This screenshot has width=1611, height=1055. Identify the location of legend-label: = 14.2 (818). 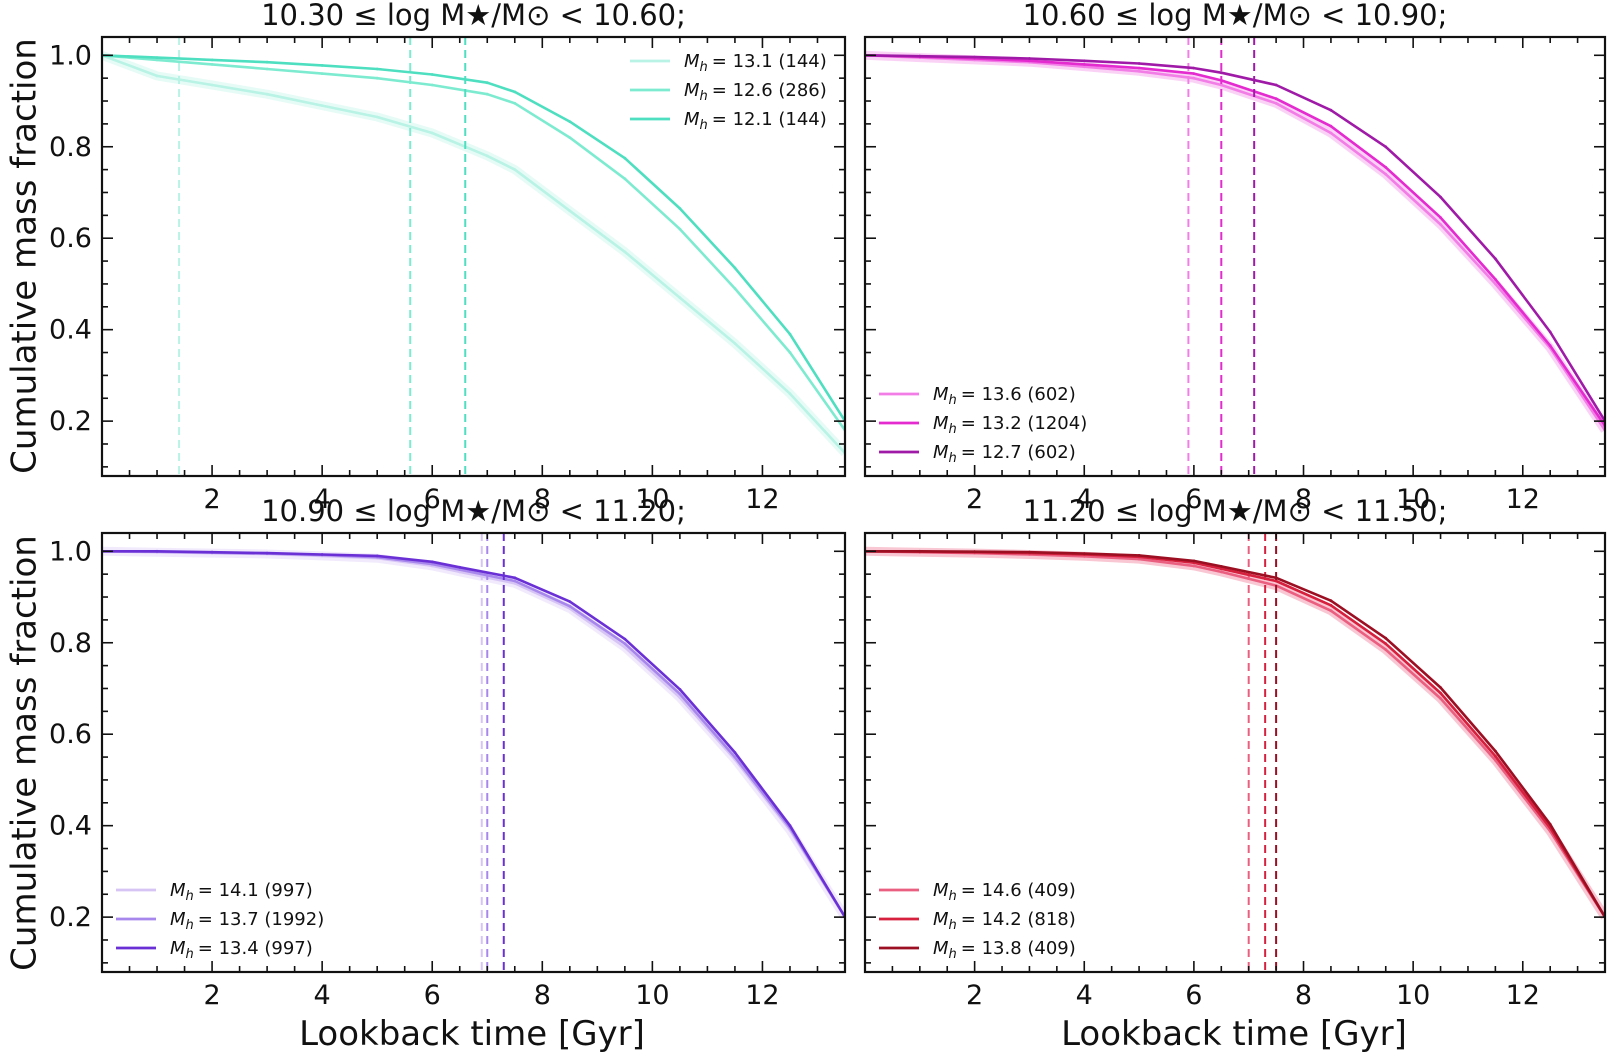
(1018, 919).